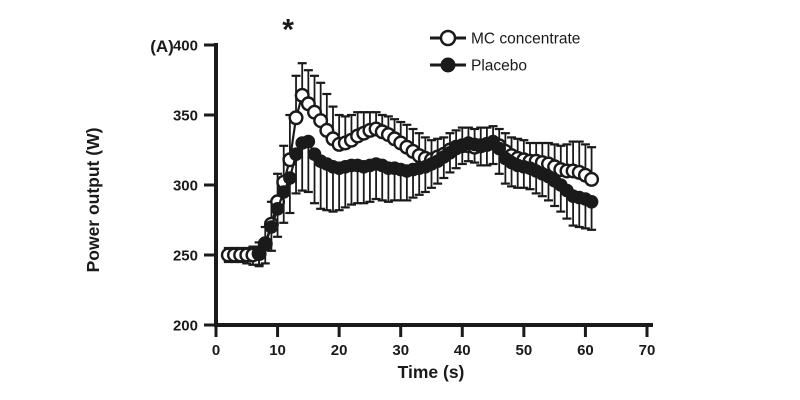  I want to click on legend-placebo-label: Placebo, so click(499, 66).